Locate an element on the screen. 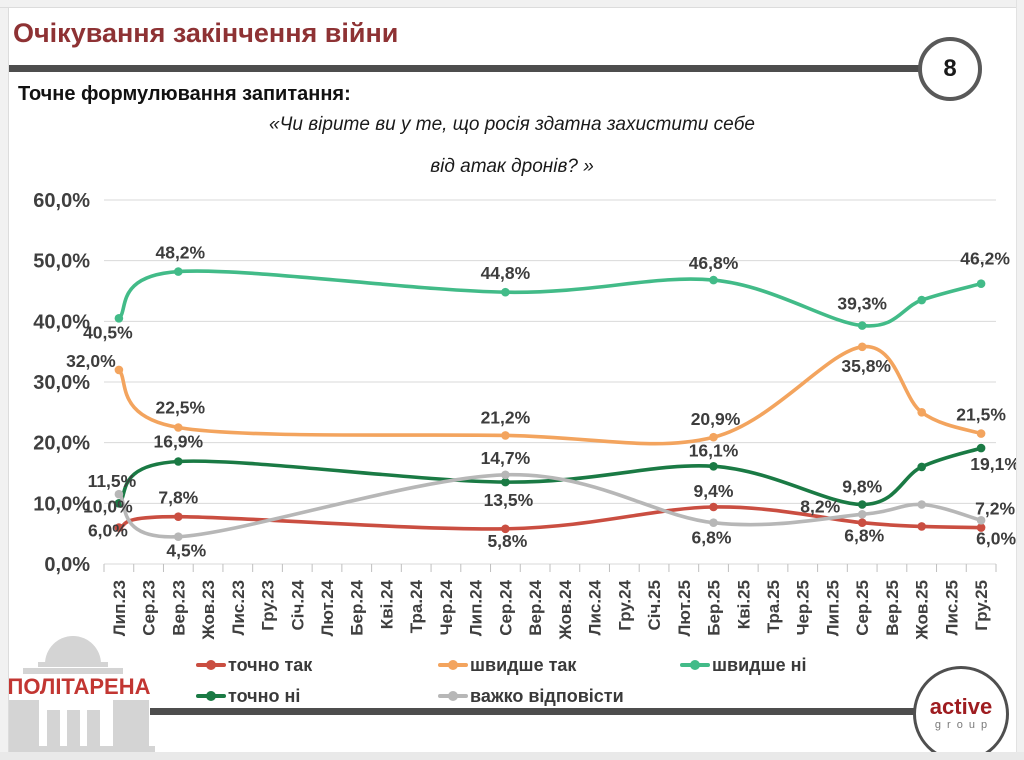 The image size is (1024, 760). x-tick-label: Жов.25 is located at coordinates (922, 610).